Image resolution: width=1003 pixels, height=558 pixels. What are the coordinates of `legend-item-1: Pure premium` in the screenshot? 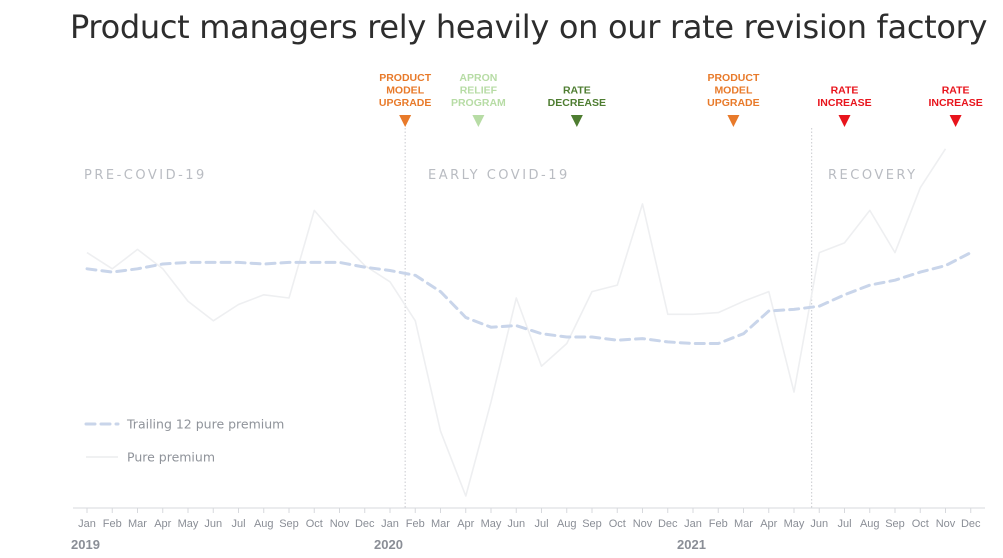 It's located at (150, 457).